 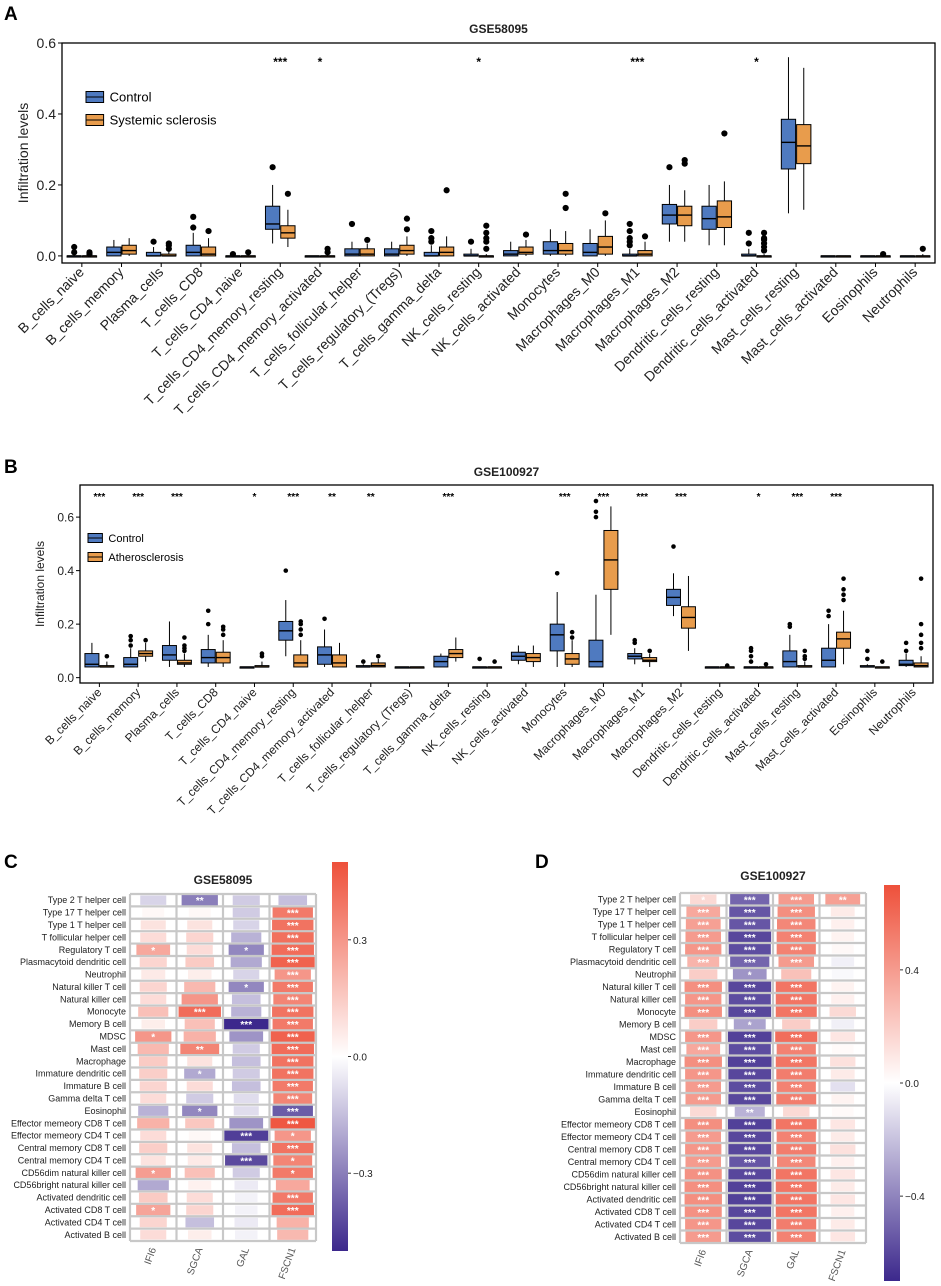 I want to click on heatmap-row-label: Activated CD4 T cell, so click(x=85, y=1222).